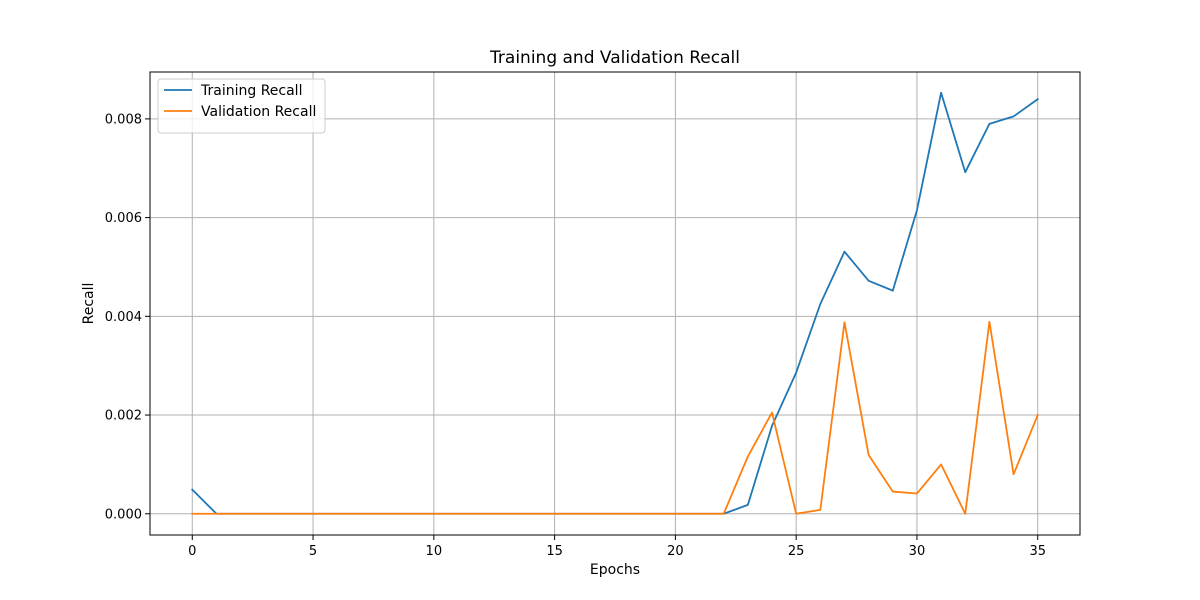  What do you see at coordinates (1037, 551) in the screenshot?
I see `x-tick-label: 35` at bounding box center [1037, 551].